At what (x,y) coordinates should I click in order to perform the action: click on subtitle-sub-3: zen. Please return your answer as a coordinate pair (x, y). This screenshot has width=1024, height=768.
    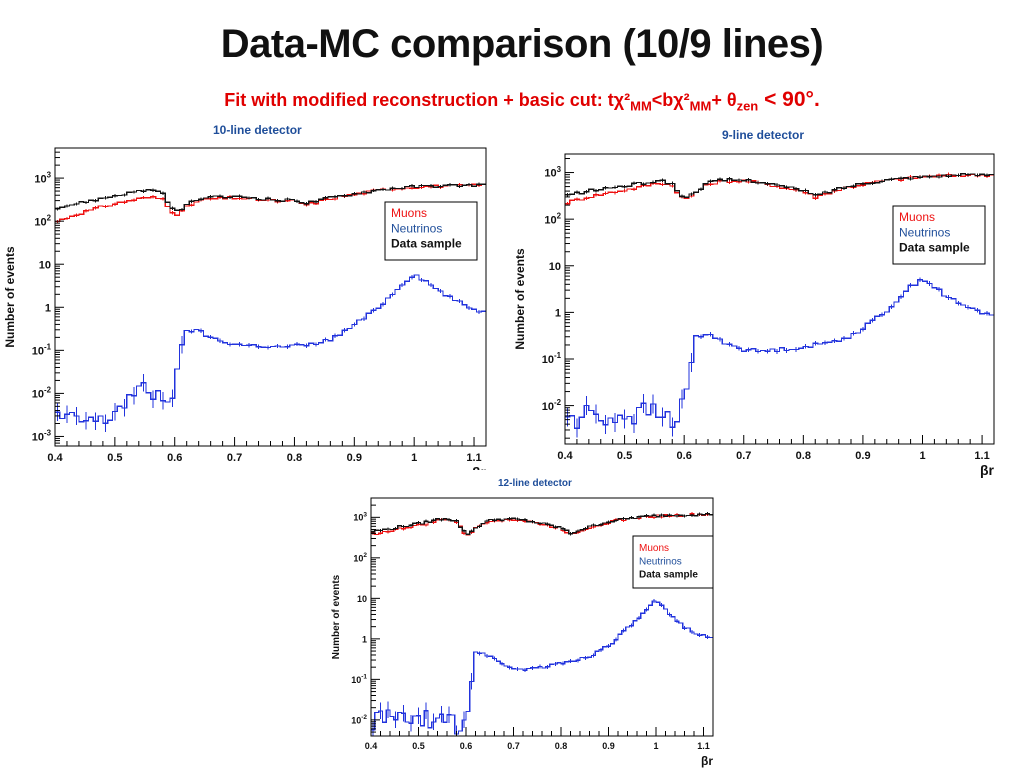
    Looking at the image, I should click on (747, 106).